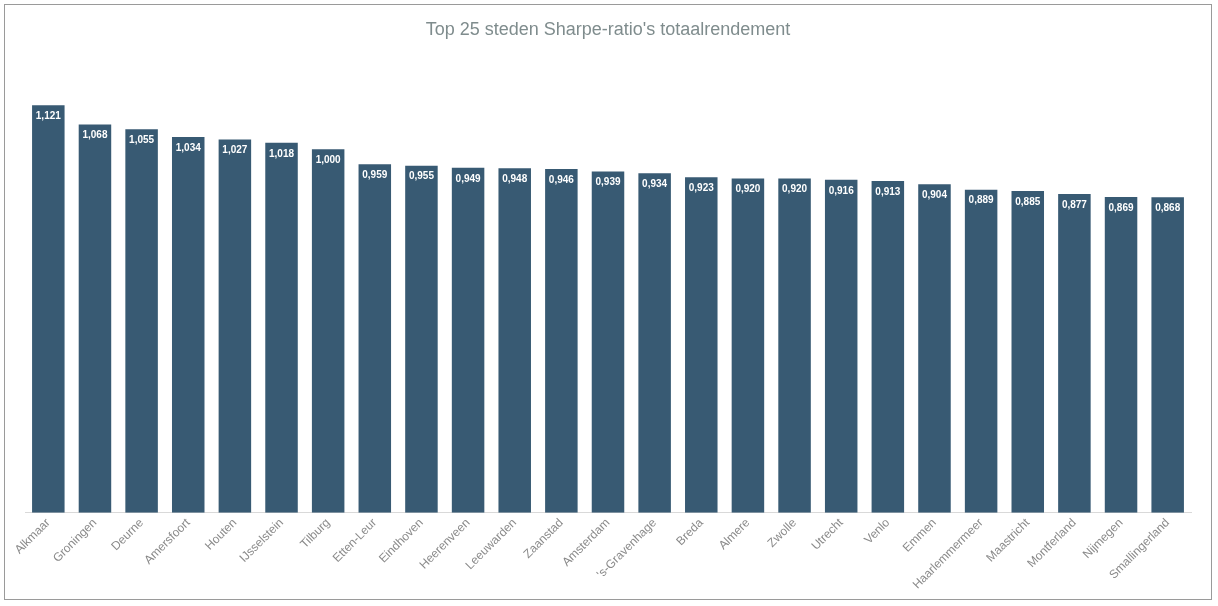 The height and width of the screenshot is (606, 1218). What do you see at coordinates (1074, 204) in the screenshot?
I see `data-label: 0,877` at bounding box center [1074, 204].